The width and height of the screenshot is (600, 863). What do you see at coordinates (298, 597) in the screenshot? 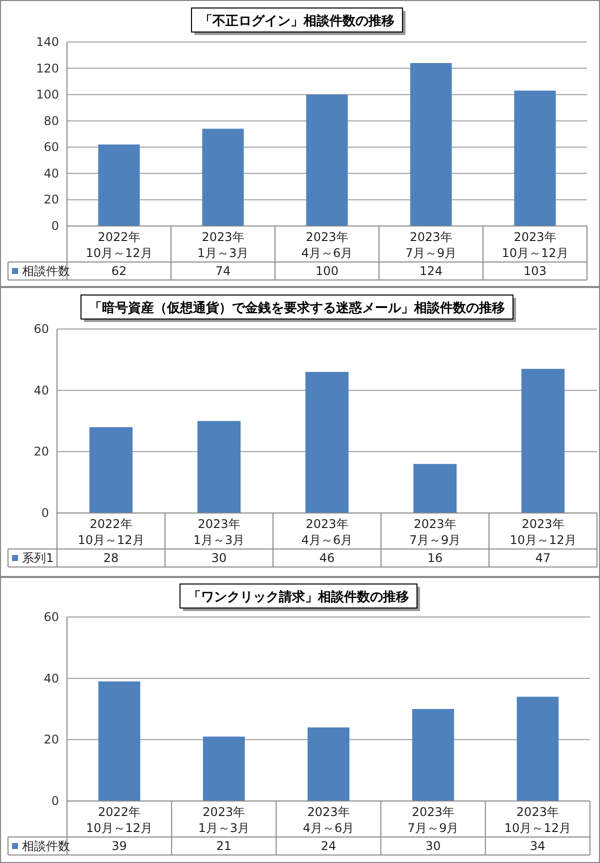
I see `chart-title: 「ワンクリック請求」相談件数の推移` at bounding box center [298, 597].